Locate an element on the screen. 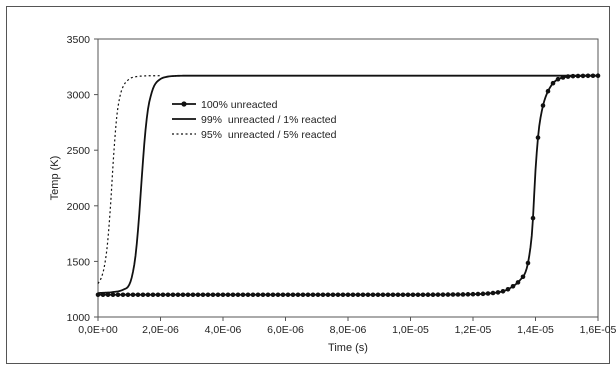  x-tick-label: 0,0E+00 is located at coordinates (98, 330).